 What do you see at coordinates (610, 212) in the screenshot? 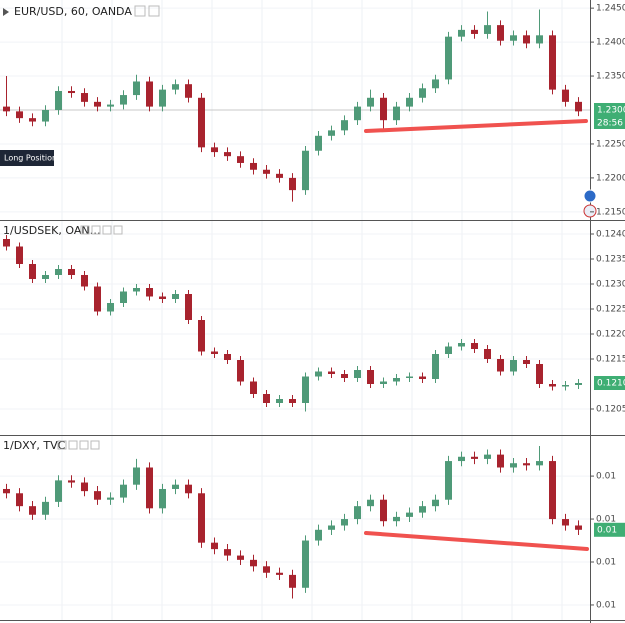
I see `y-tick-label: 1.21500` at bounding box center [610, 212].